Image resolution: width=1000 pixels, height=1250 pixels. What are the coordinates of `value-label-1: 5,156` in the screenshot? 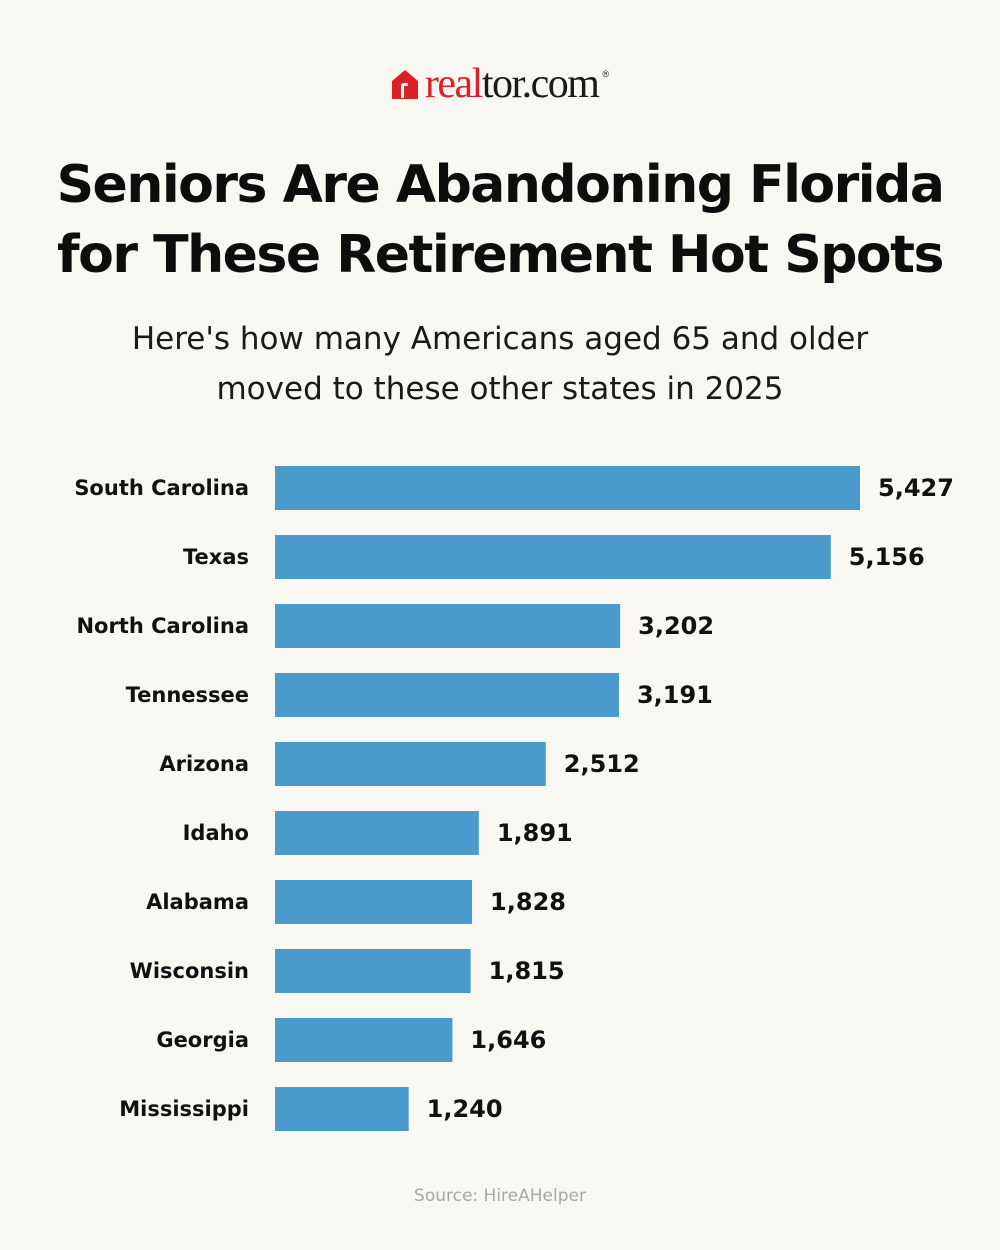 It's located at (887, 557).